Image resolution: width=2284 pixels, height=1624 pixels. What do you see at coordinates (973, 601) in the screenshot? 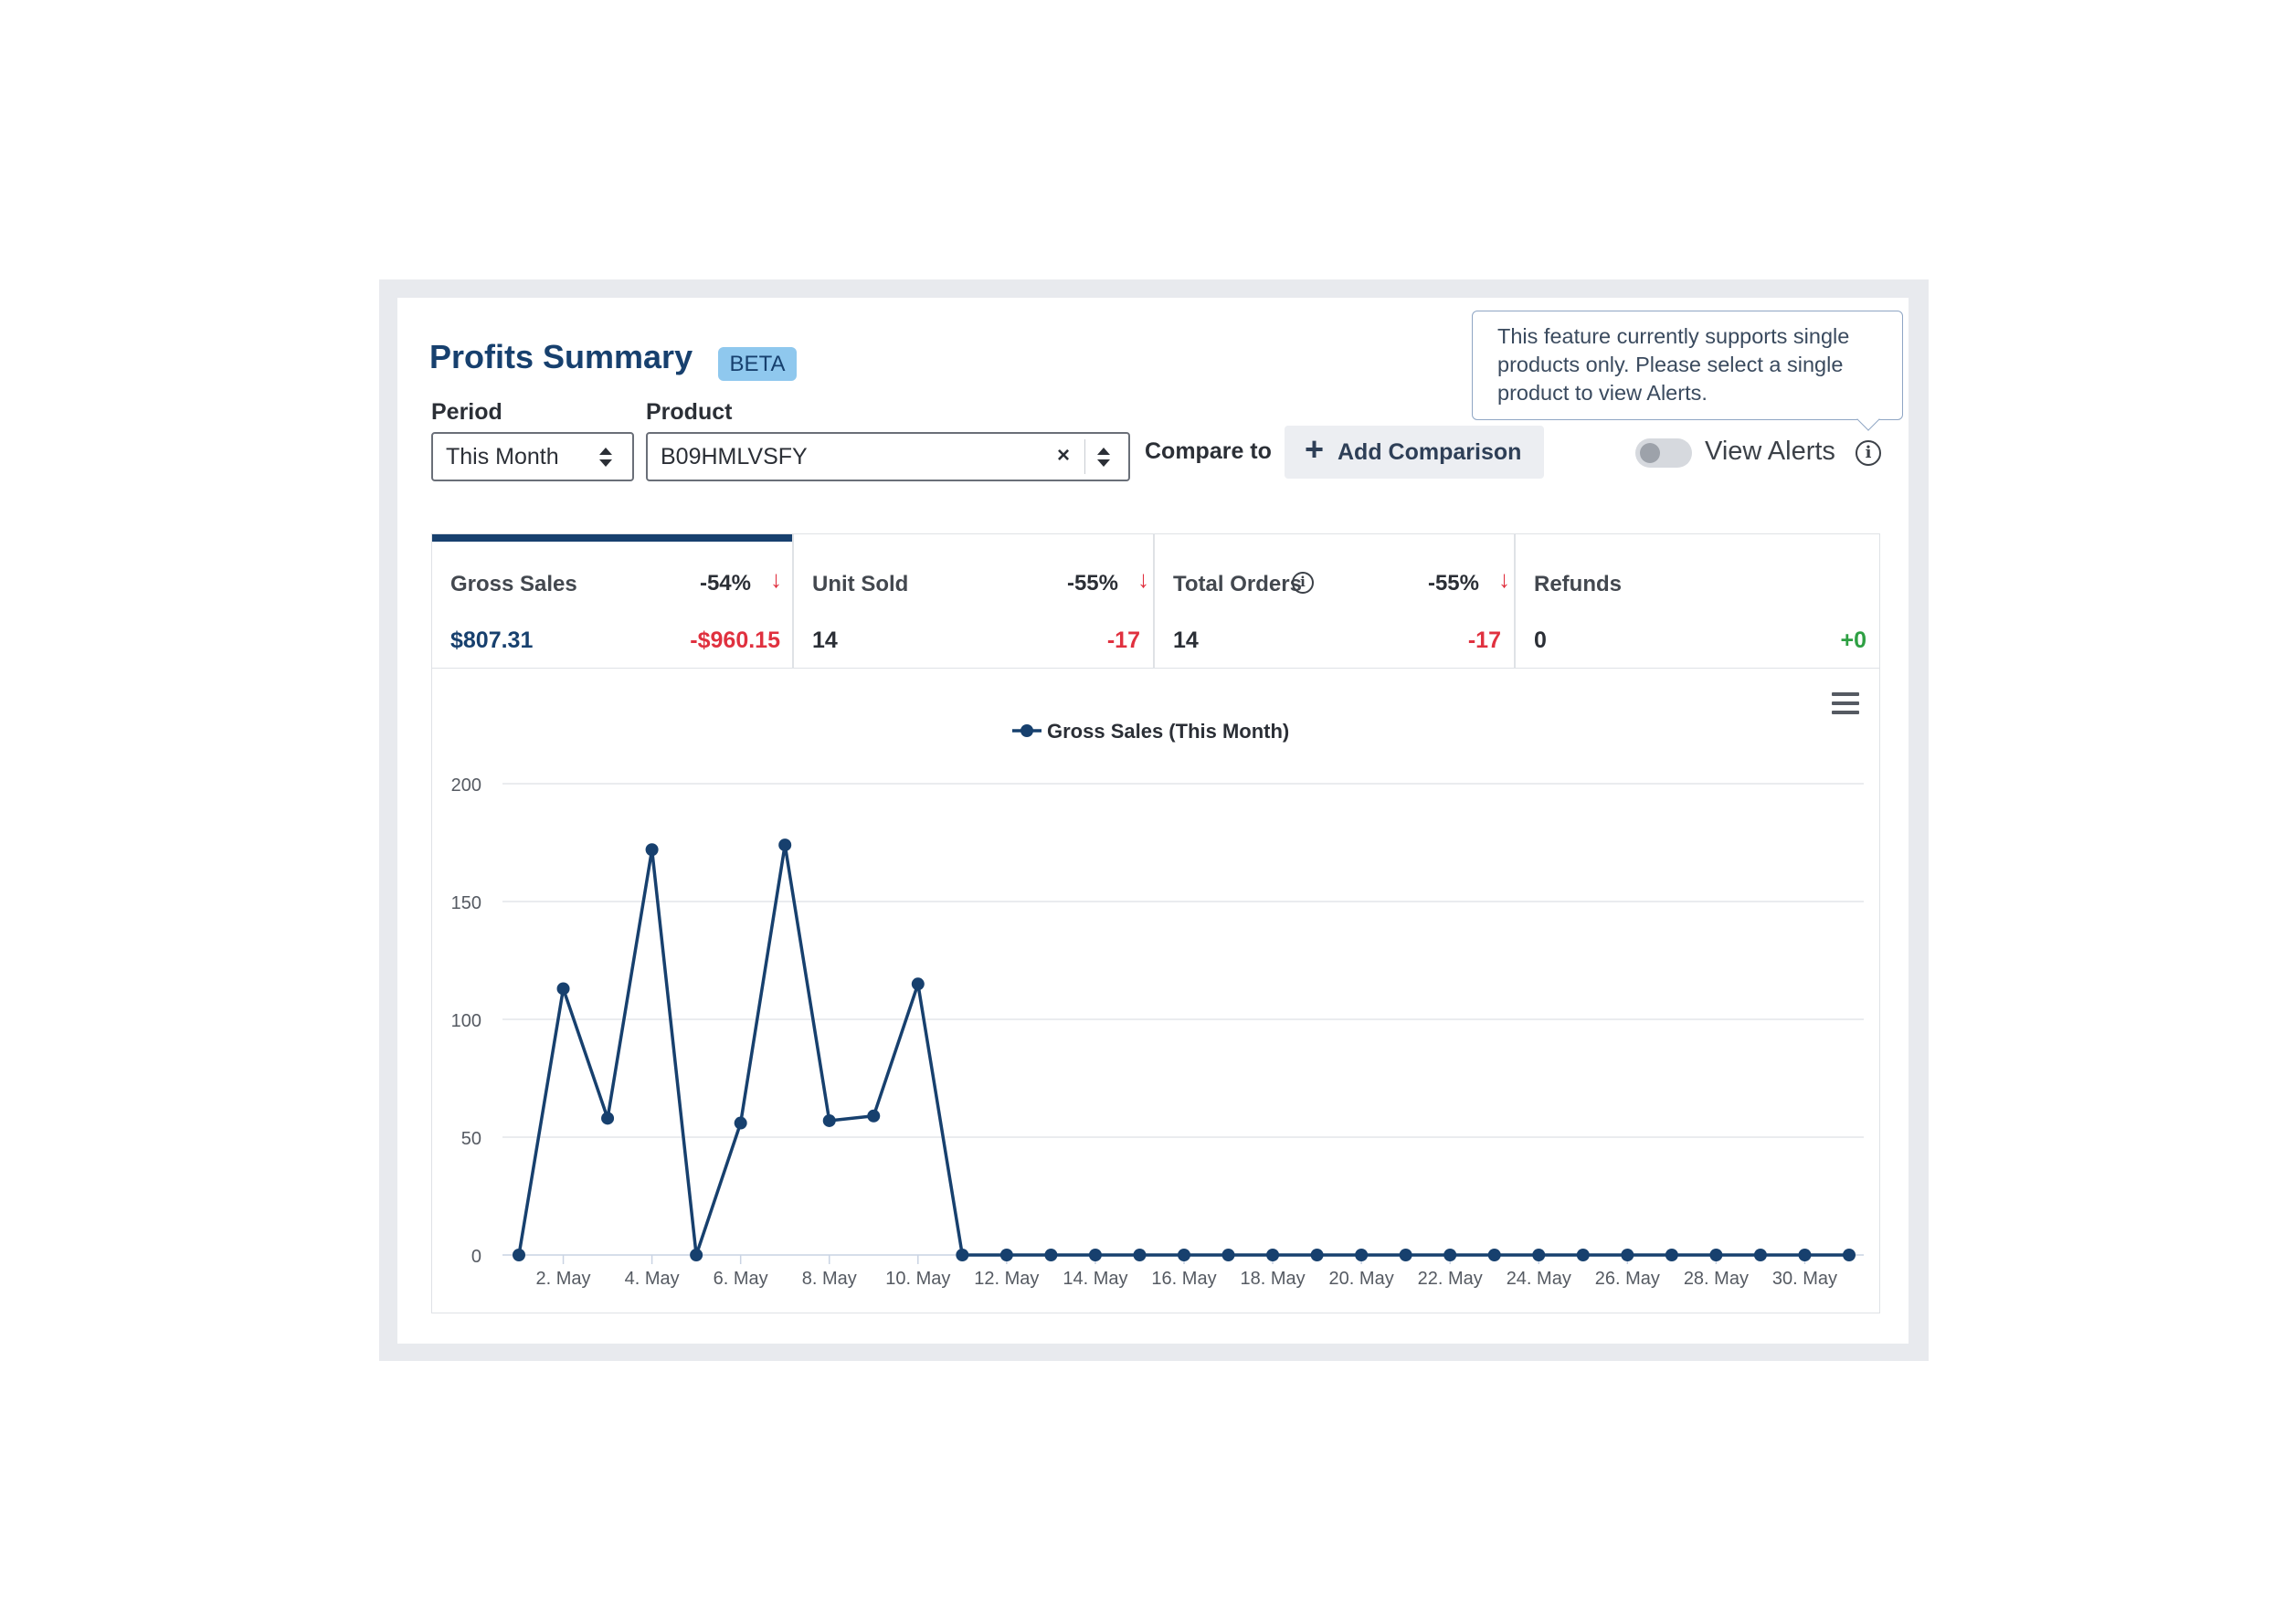
I see `stat-tile-unit-sold: Unit Sold -55% ↓ 14 -17` at bounding box center [973, 601].